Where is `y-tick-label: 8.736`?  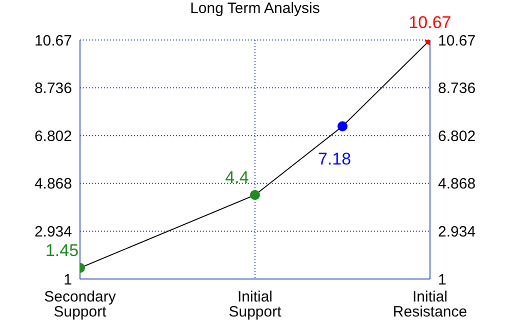 y-tick-label: 8.736 is located at coordinates (53, 89).